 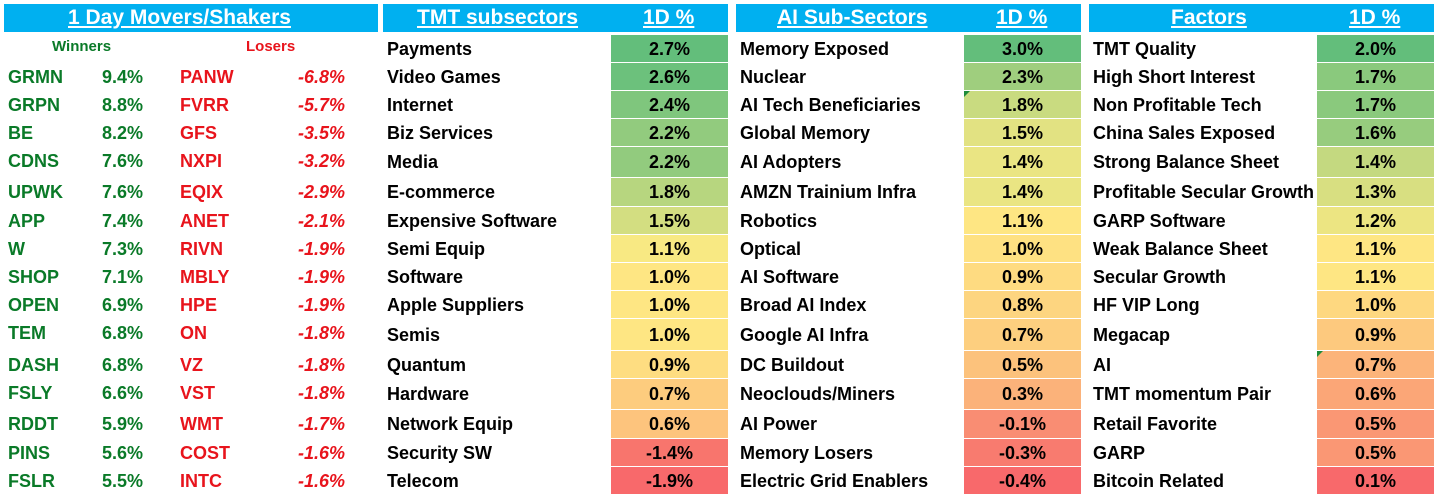 What do you see at coordinates (669, 162) in the screenshot?
I see `tmt-row-pct: 2.2%` at bounding box center [669, 162].